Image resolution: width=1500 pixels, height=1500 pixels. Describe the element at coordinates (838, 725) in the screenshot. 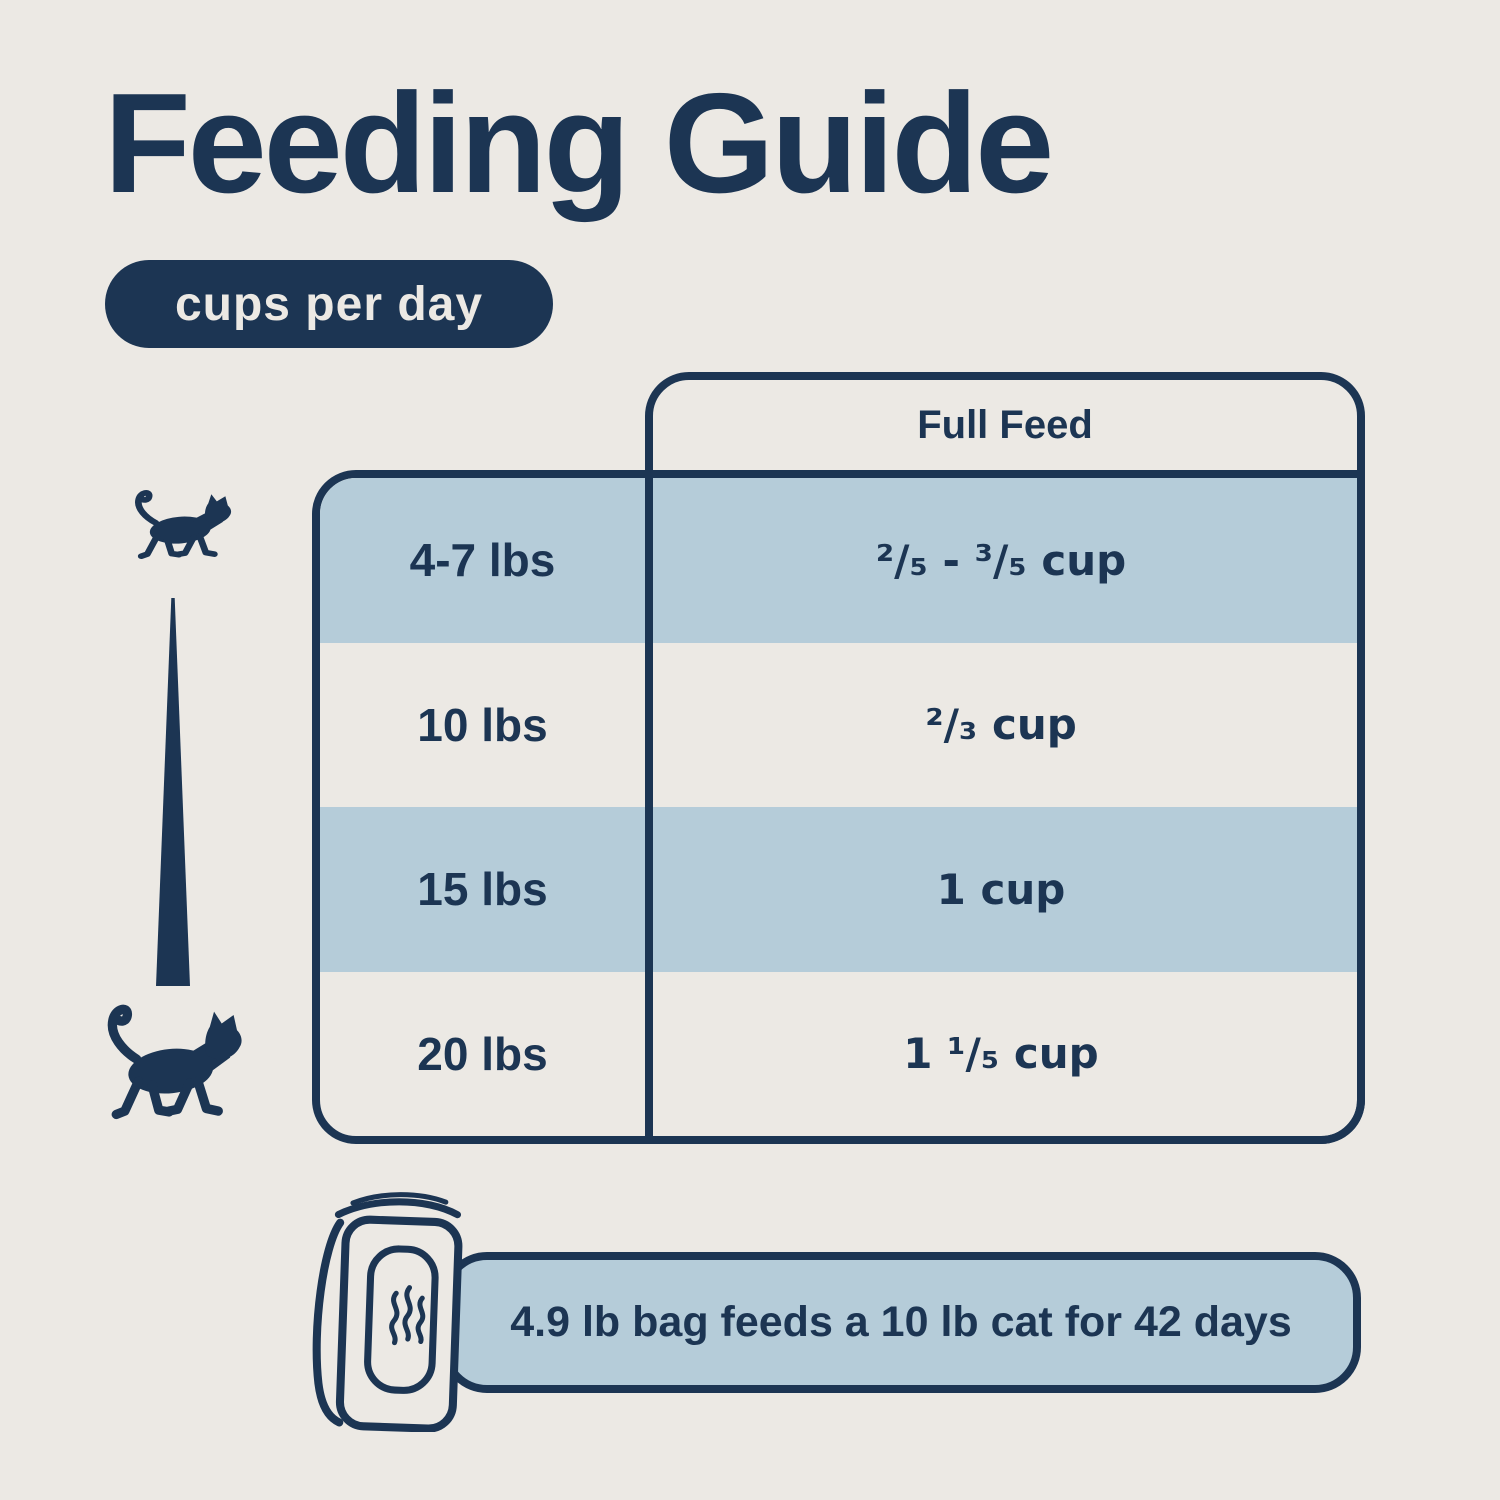

I see `table-row: 10 lbs ²/₃ cup` at that location.